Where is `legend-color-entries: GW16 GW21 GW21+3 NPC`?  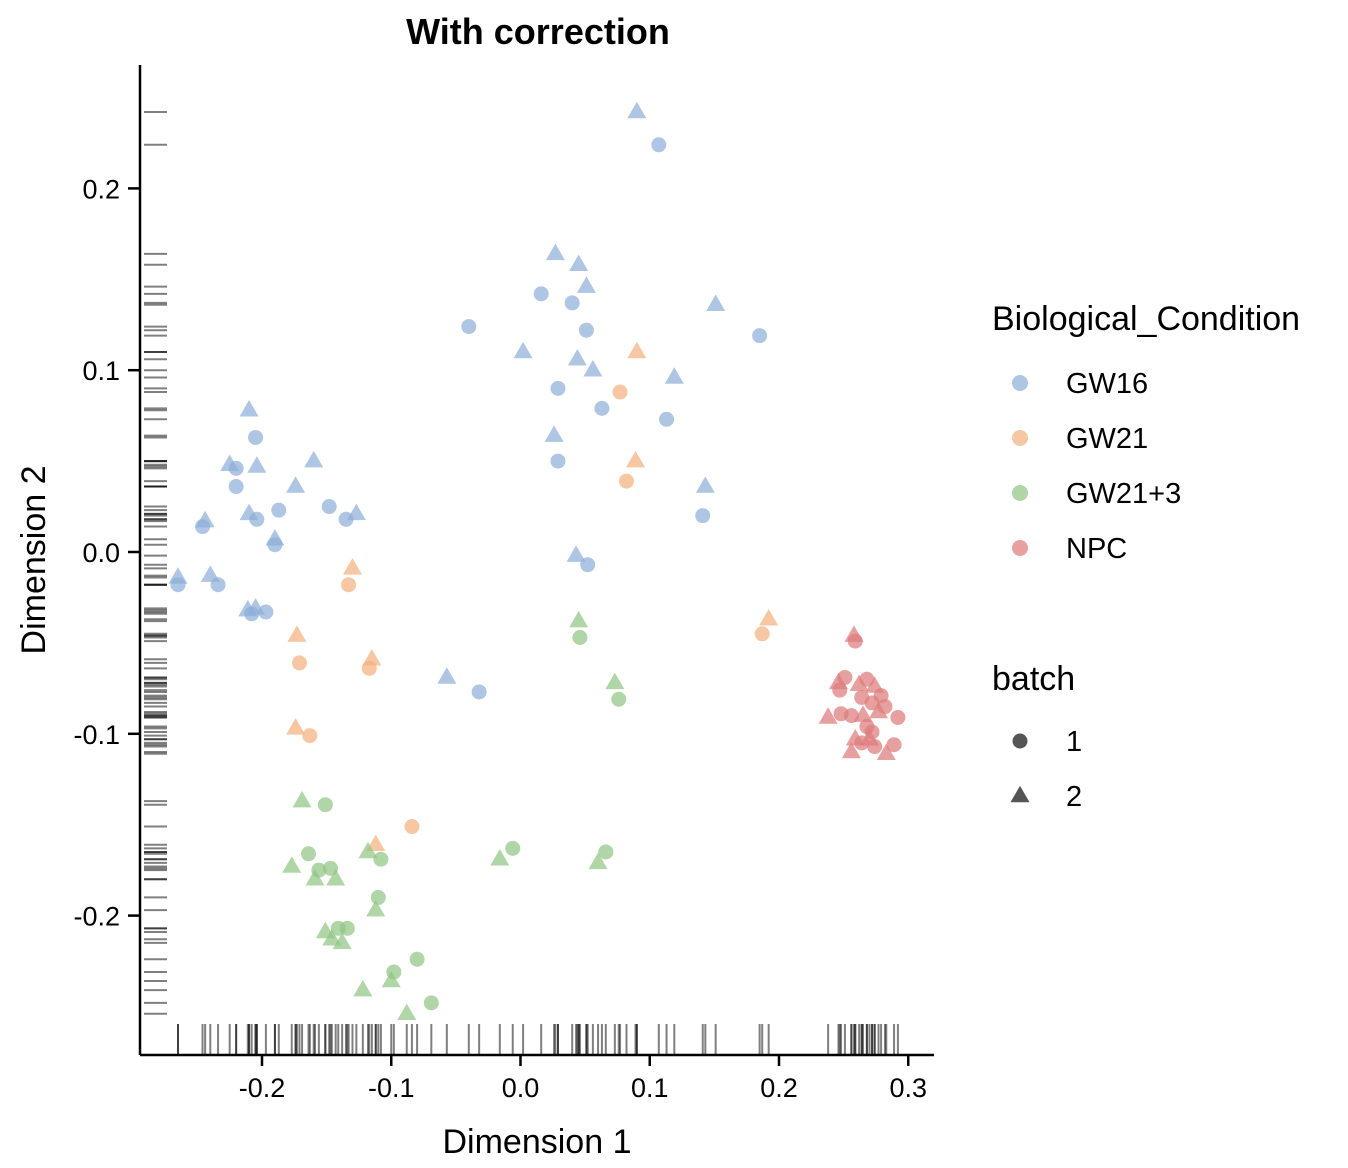
legend-color-entries: GW16 GW21 GW21+3 NPC is located at coordinates (1096, 466).